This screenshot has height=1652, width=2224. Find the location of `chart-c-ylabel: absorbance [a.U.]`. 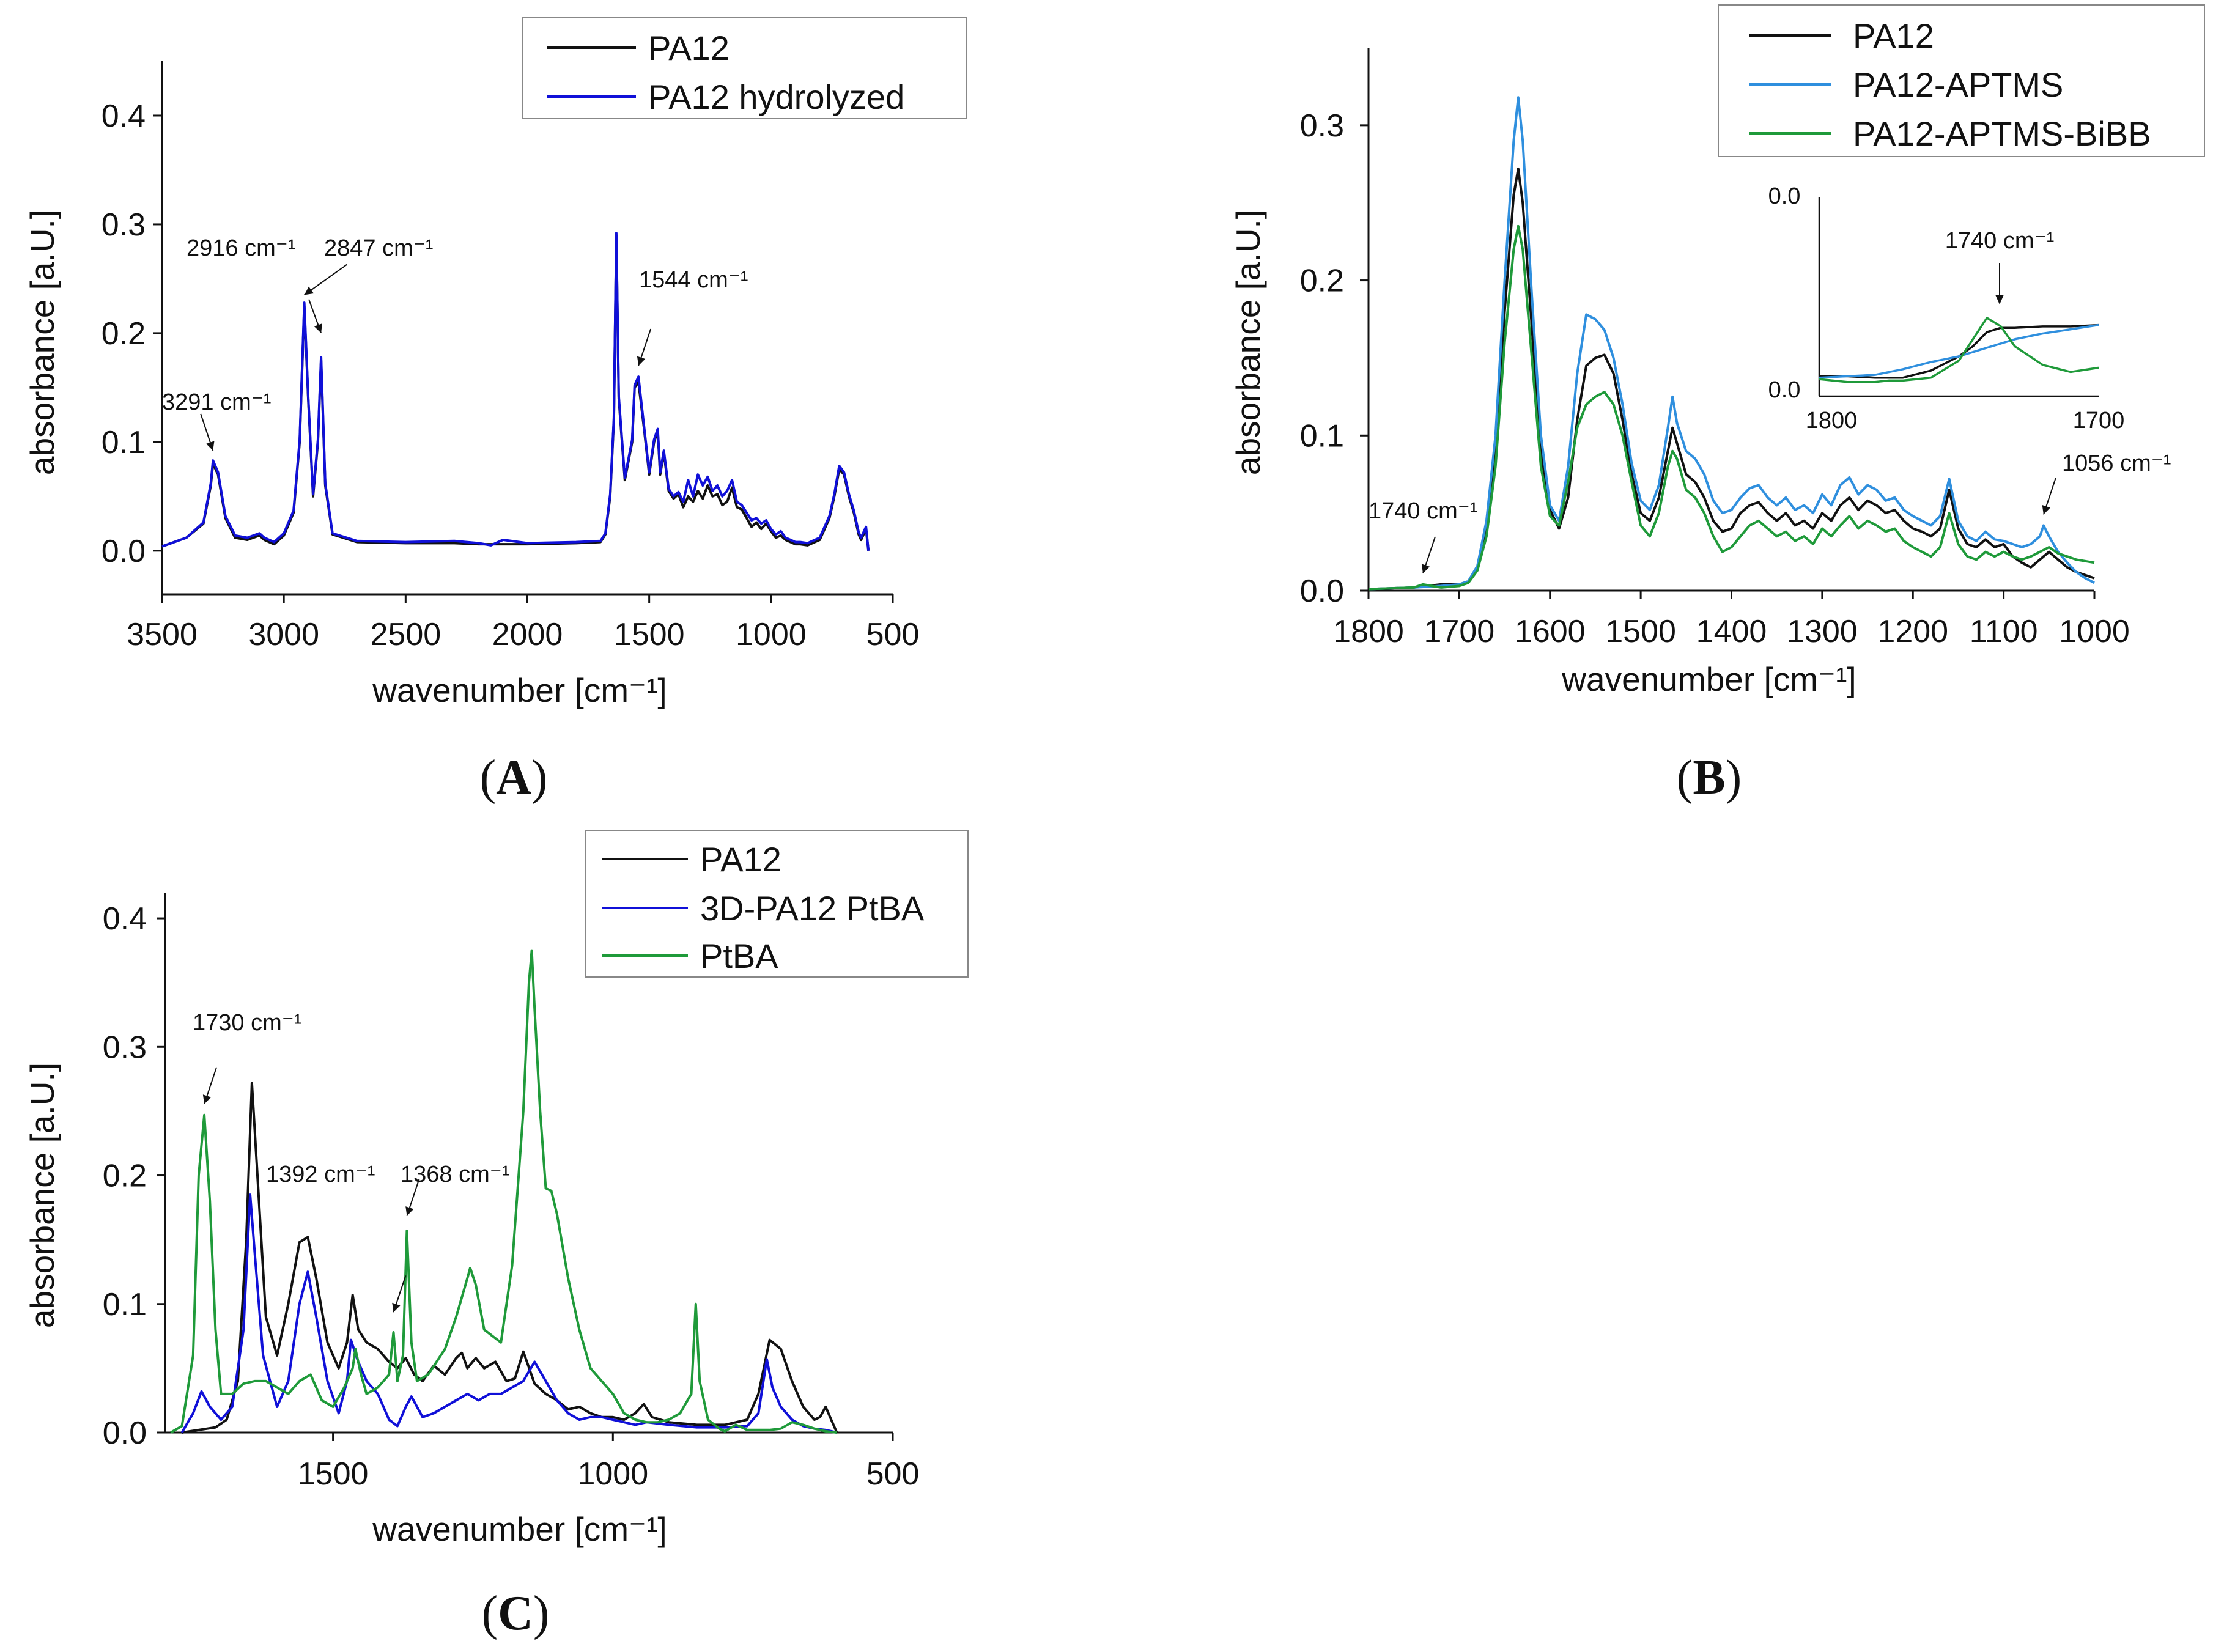

chart-c-ylabel: absorbance [a.U.] is located at coordinates (42, 1195).